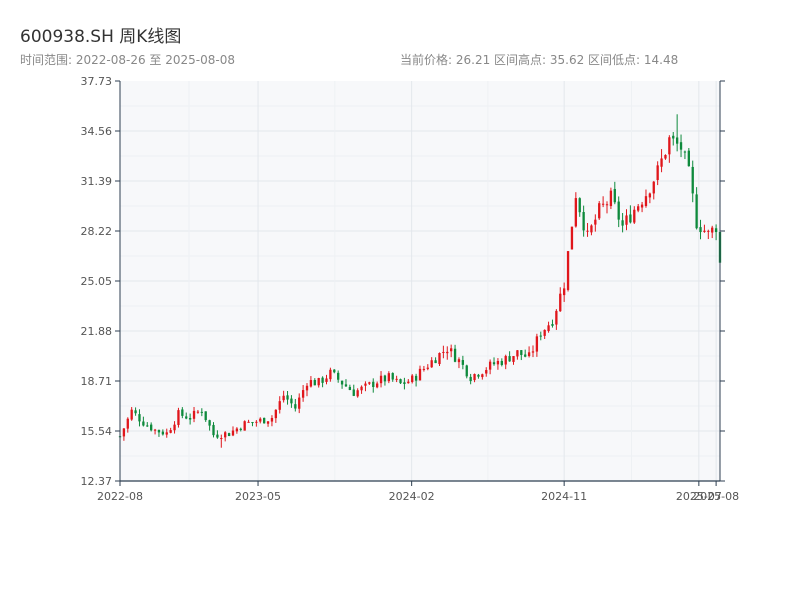 The image size is (800, 600). What do you see at coordinates (101, 37) in the screenshot?
I see `chart-title: 600938.SH 周K线图` at bounding box center [101, 37].